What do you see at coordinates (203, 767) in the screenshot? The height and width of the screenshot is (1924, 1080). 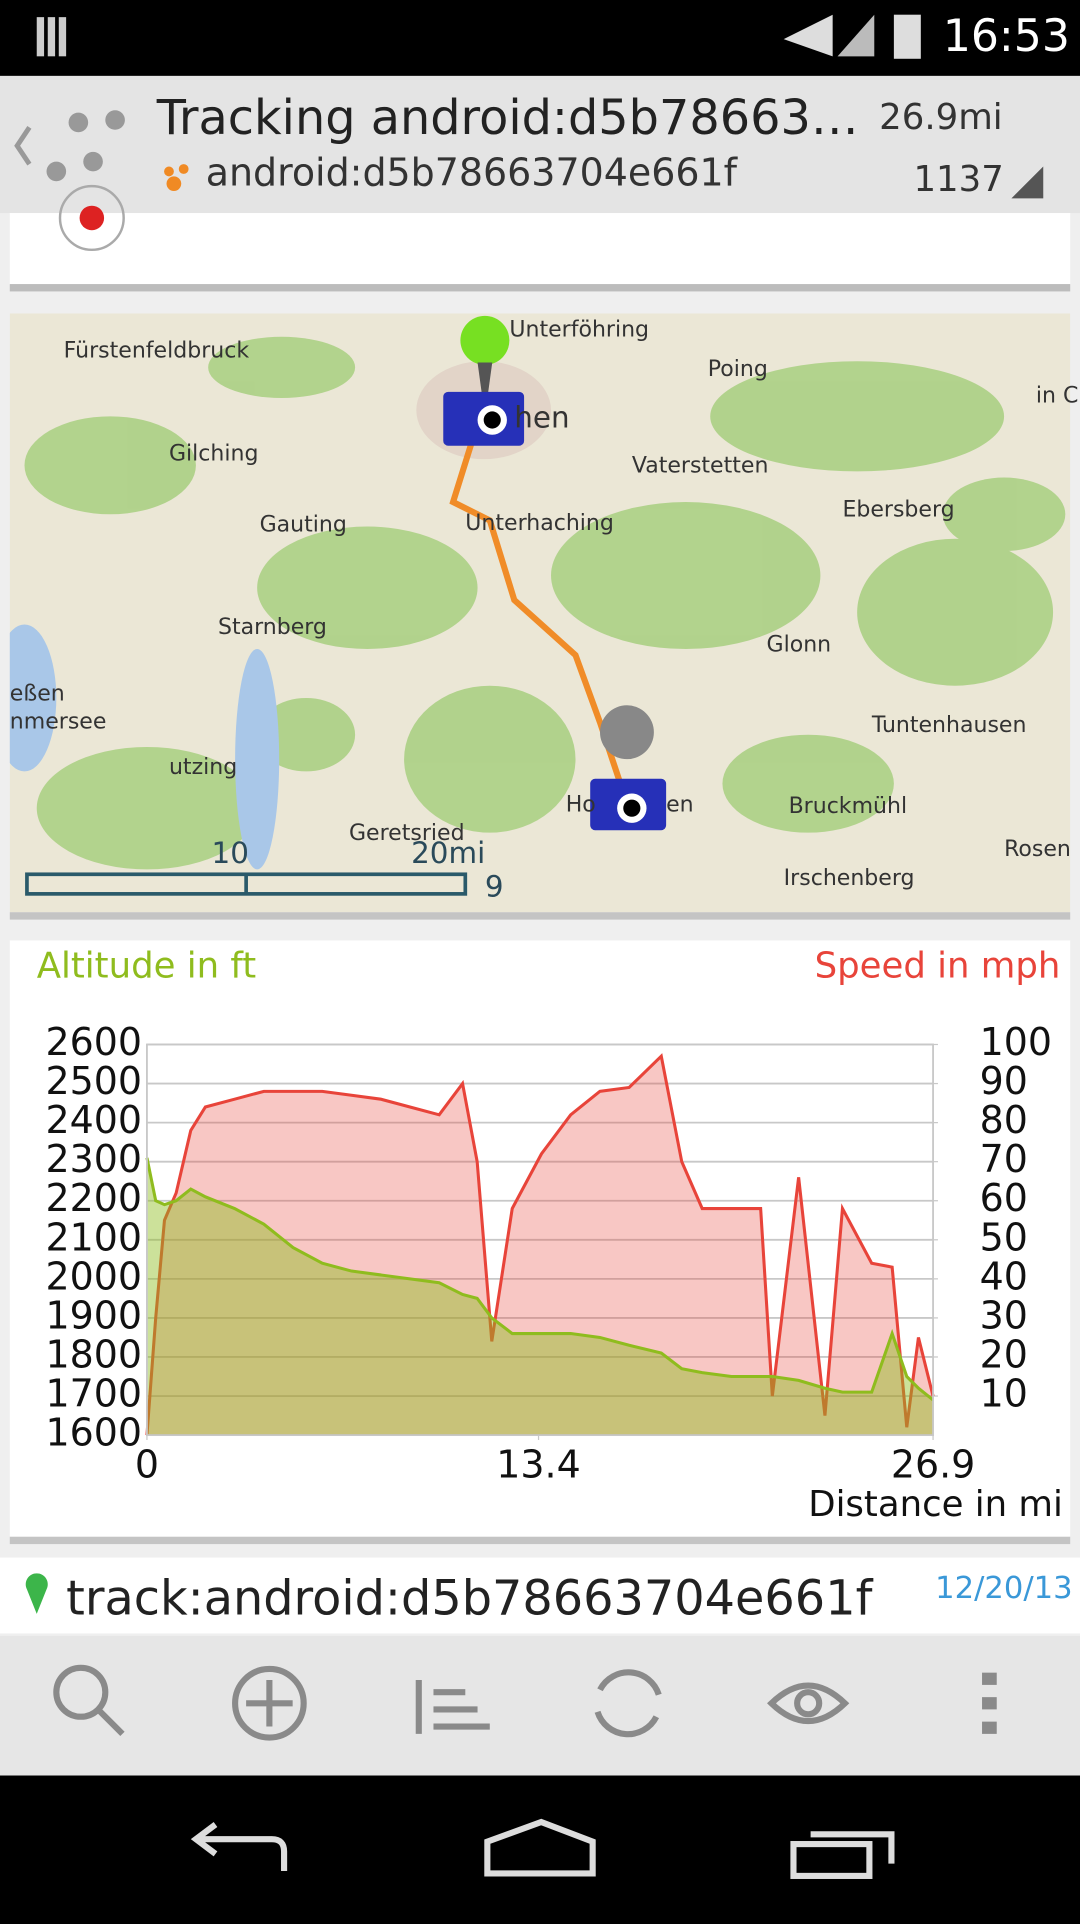 I see `place-label: utzing` at bounding box center [203, 767].